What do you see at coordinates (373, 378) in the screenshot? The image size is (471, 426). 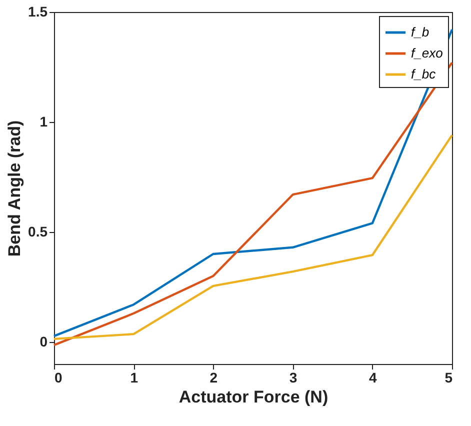 I see `x-tick-label: 4` at bounding box center [373, 378].